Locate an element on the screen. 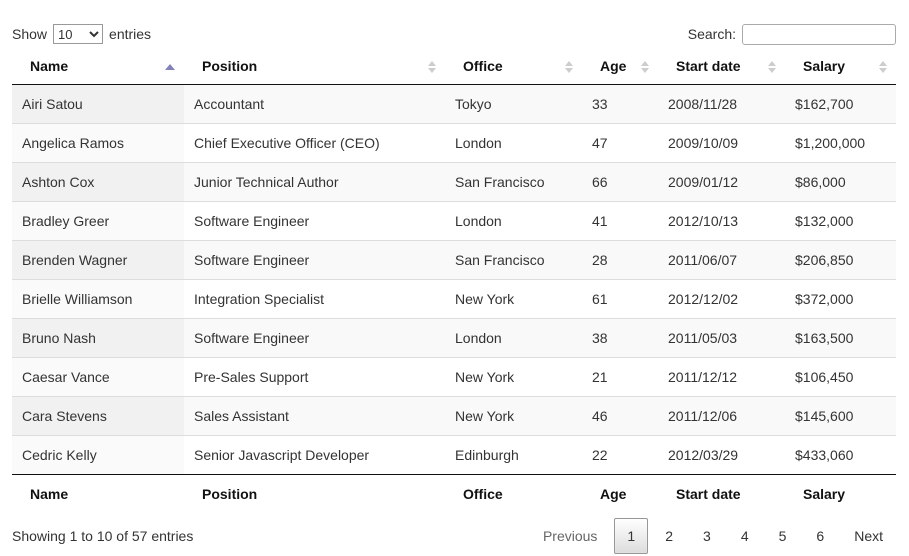 Image resolution: width=909 pixels, height=556 pixels. cell-start-date: 2012/12/02 is located at coordinates (721, 299).